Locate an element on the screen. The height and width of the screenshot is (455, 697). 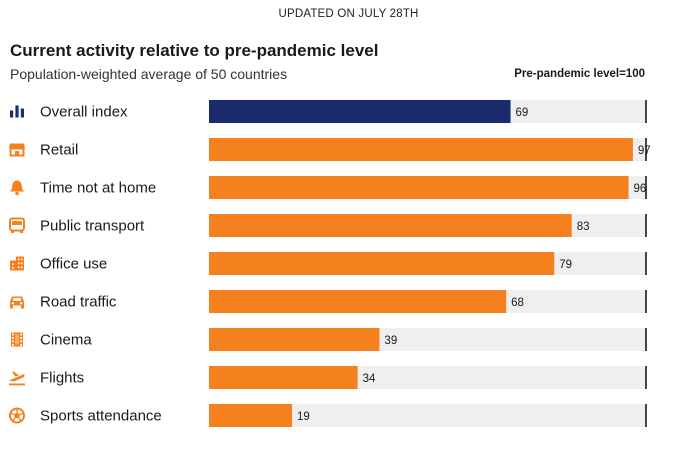
category-label: Time not at home is located at coordinates (98, 188).